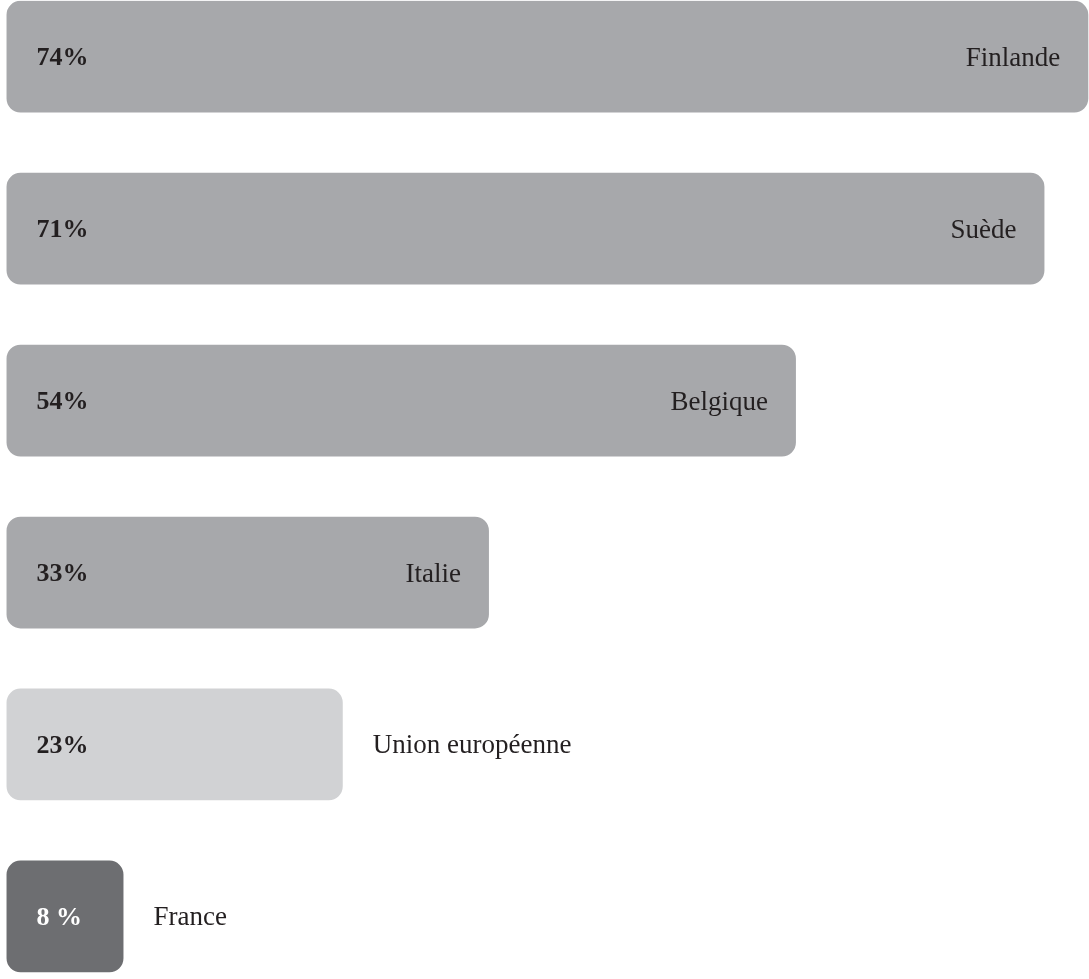 This screenshot has height=979, width=1089. Describe the element at coordinates (62, 57) in the screenshot. I see `data-label: 74%` at that location.